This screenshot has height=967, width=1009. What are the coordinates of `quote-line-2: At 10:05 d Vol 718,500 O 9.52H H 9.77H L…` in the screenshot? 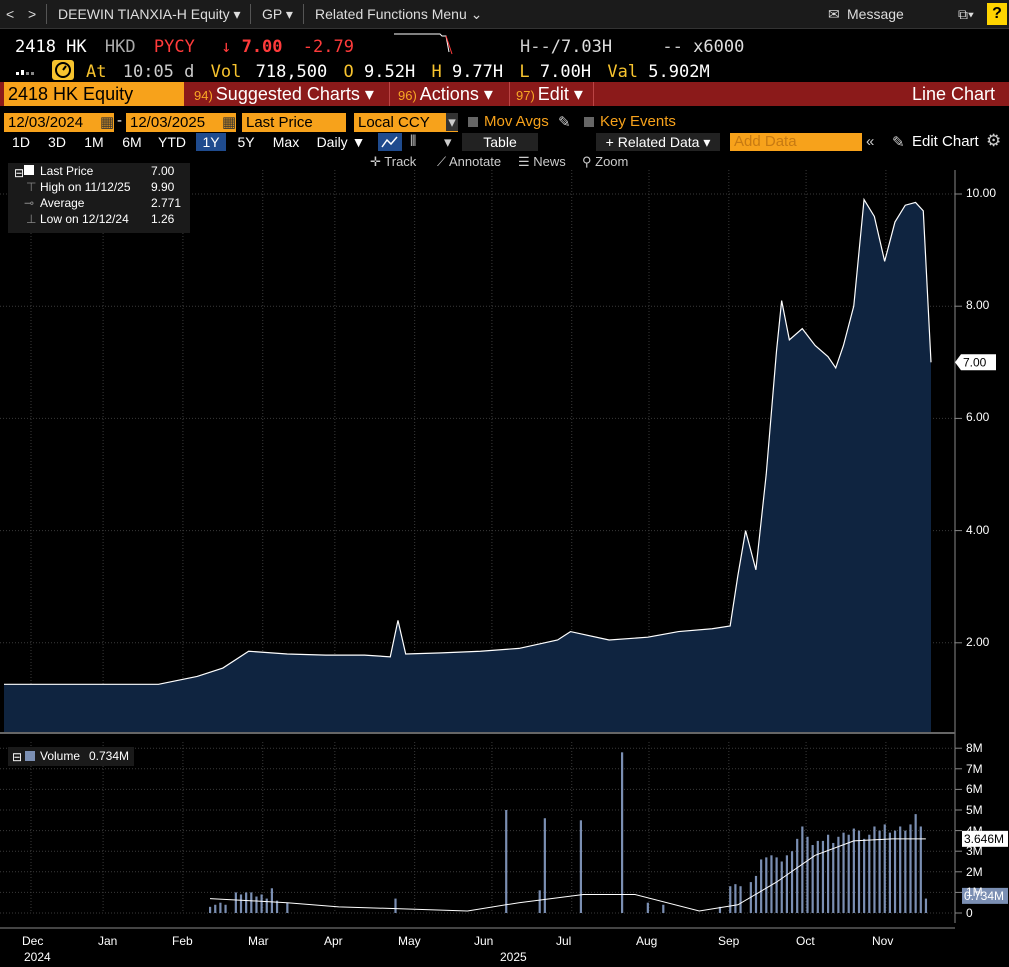 It's located at (398, 72).